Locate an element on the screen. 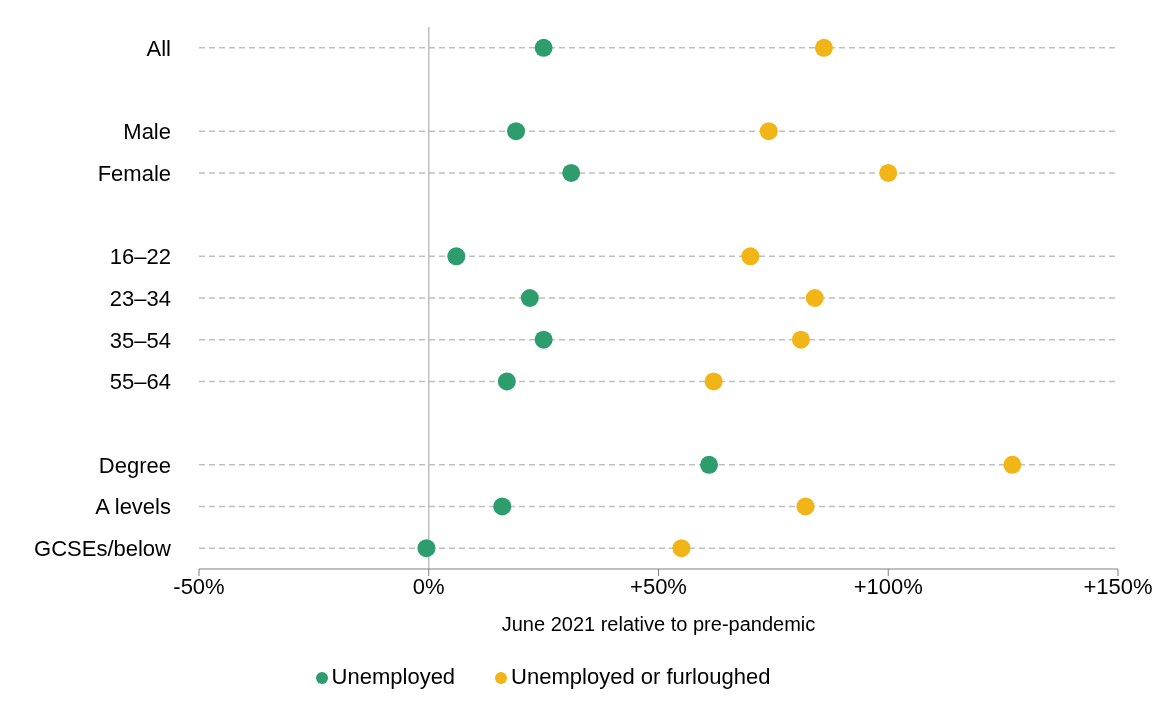 The image size is (1166, 704). x-tick-label: +150% is located at coordinates (1118, 586).